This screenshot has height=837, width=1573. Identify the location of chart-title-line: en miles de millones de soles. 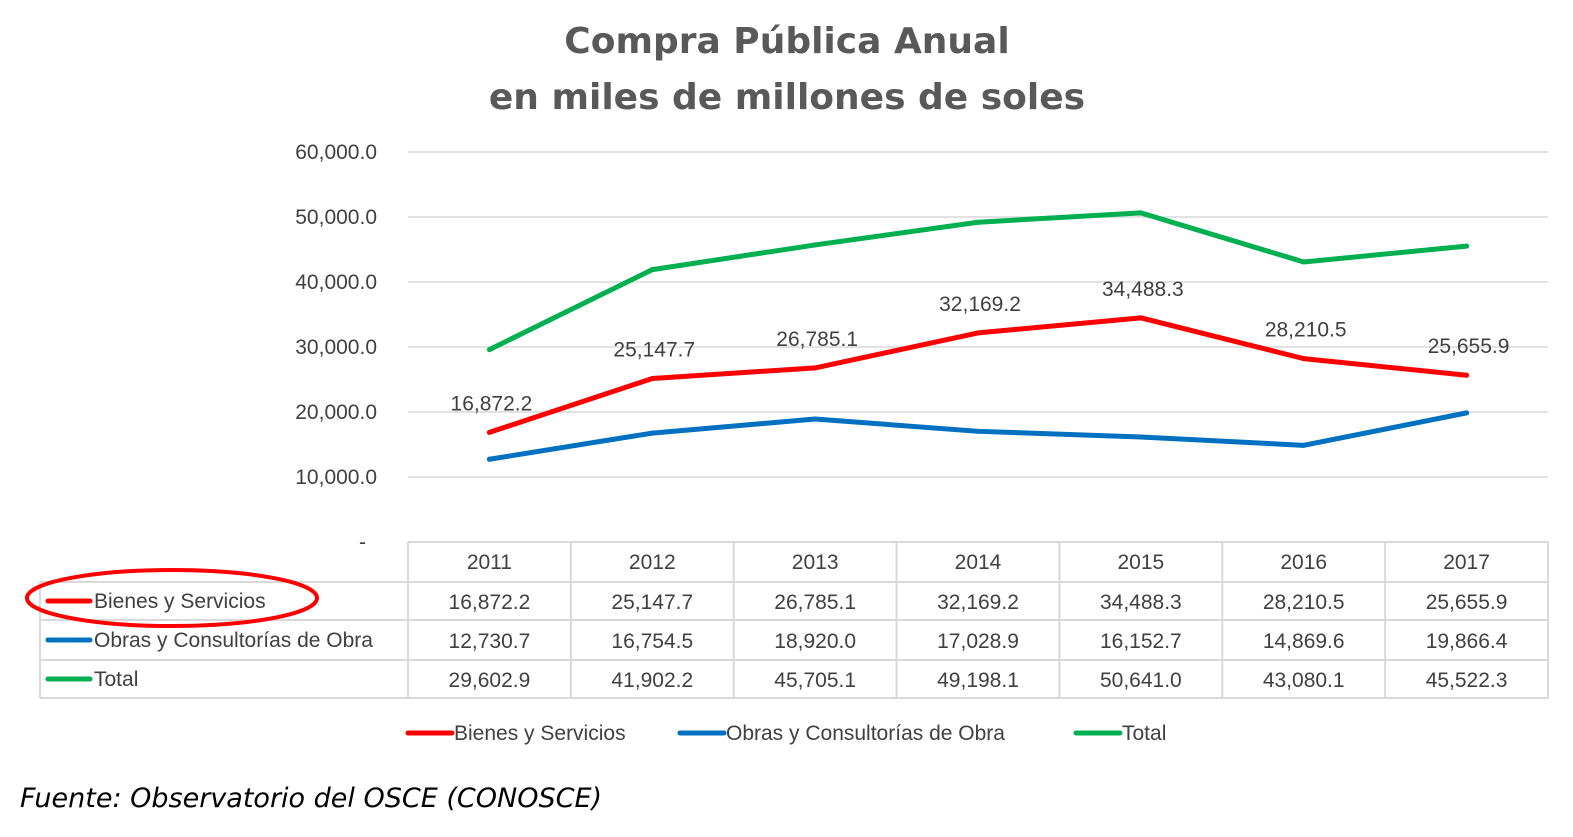
(787, 97).